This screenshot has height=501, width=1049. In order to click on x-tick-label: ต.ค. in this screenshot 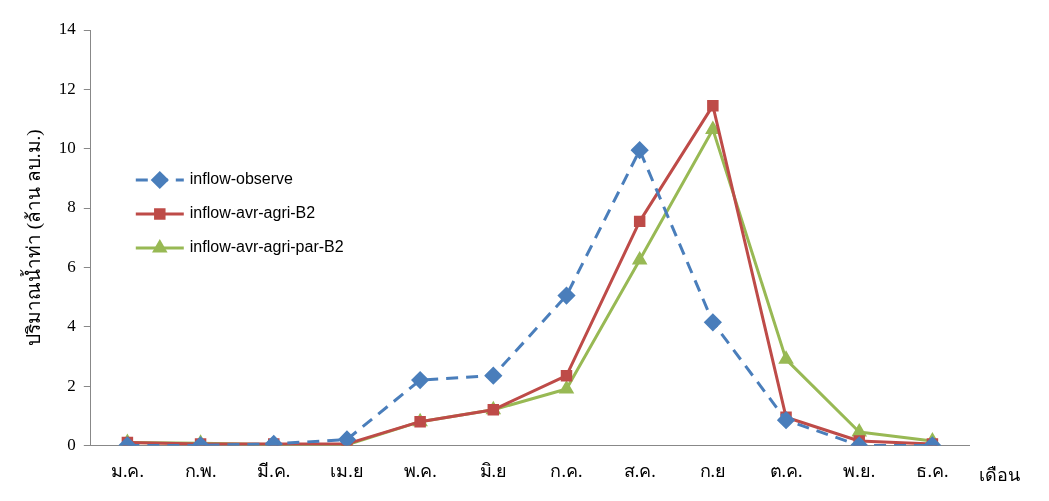, I will do `click(786, 470)`.